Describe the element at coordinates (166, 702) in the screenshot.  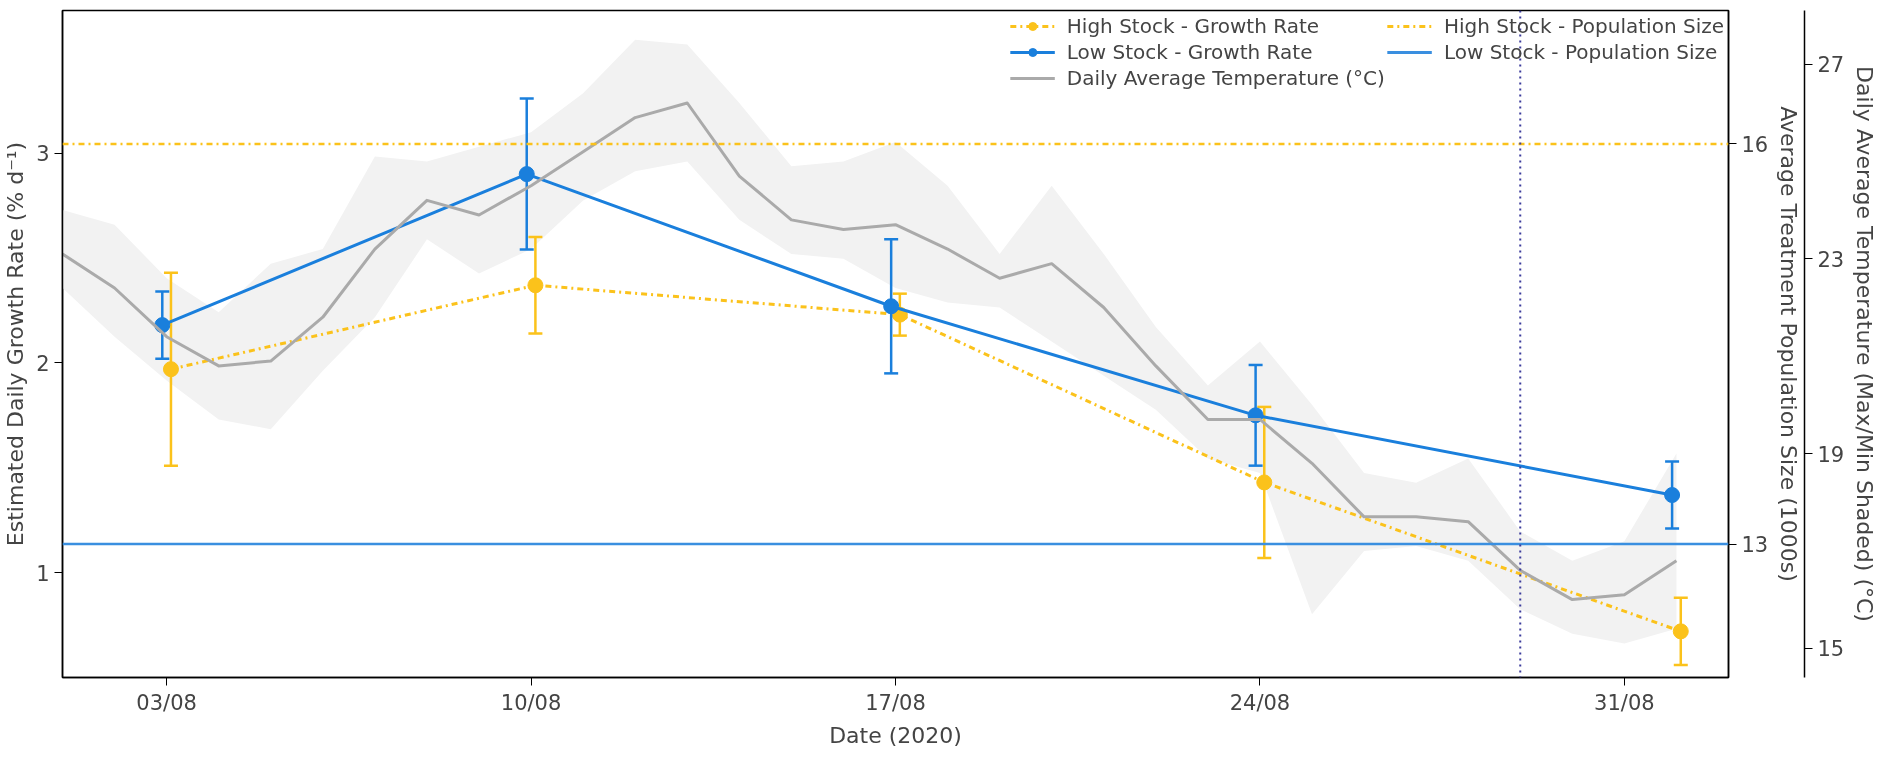
I see `x-tick-label: 03/08` at that location.